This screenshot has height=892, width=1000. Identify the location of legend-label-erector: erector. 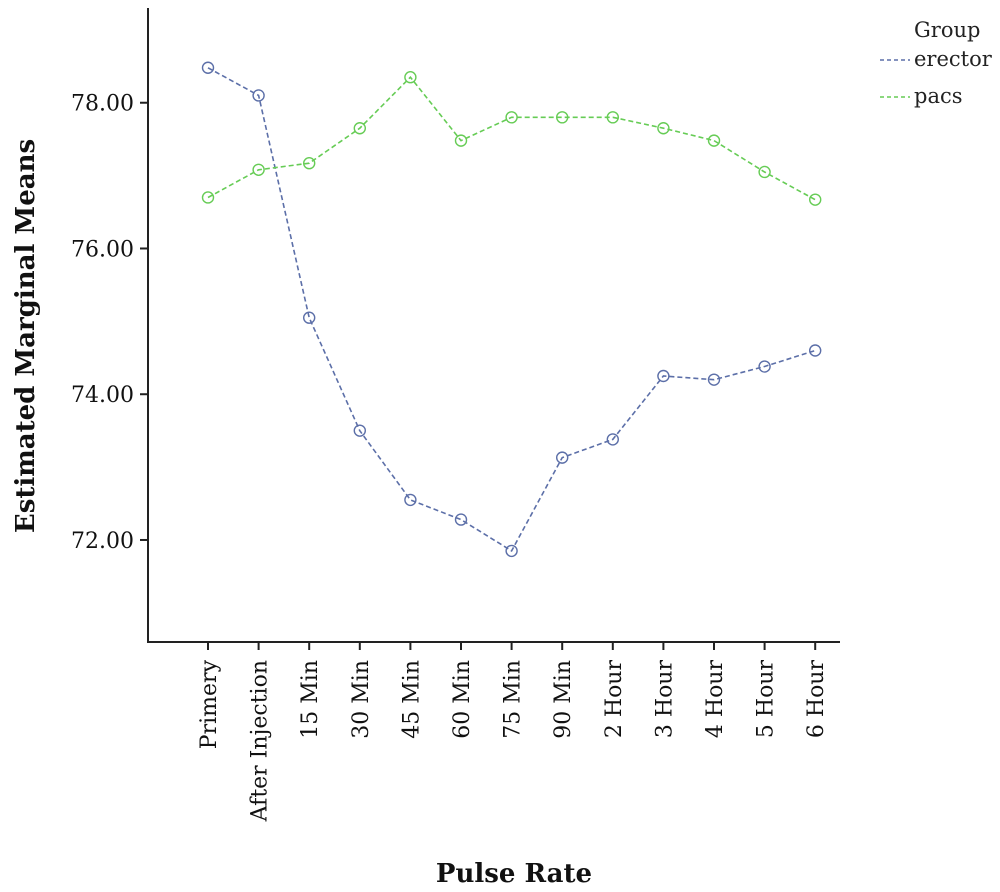
(953, 59).